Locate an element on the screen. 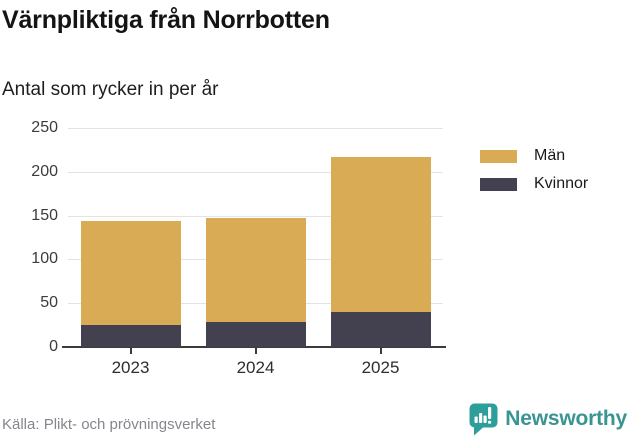 This screenshot has width=631, height=439. y-axis-label-200: 200 is located at coordinates (44, 171).